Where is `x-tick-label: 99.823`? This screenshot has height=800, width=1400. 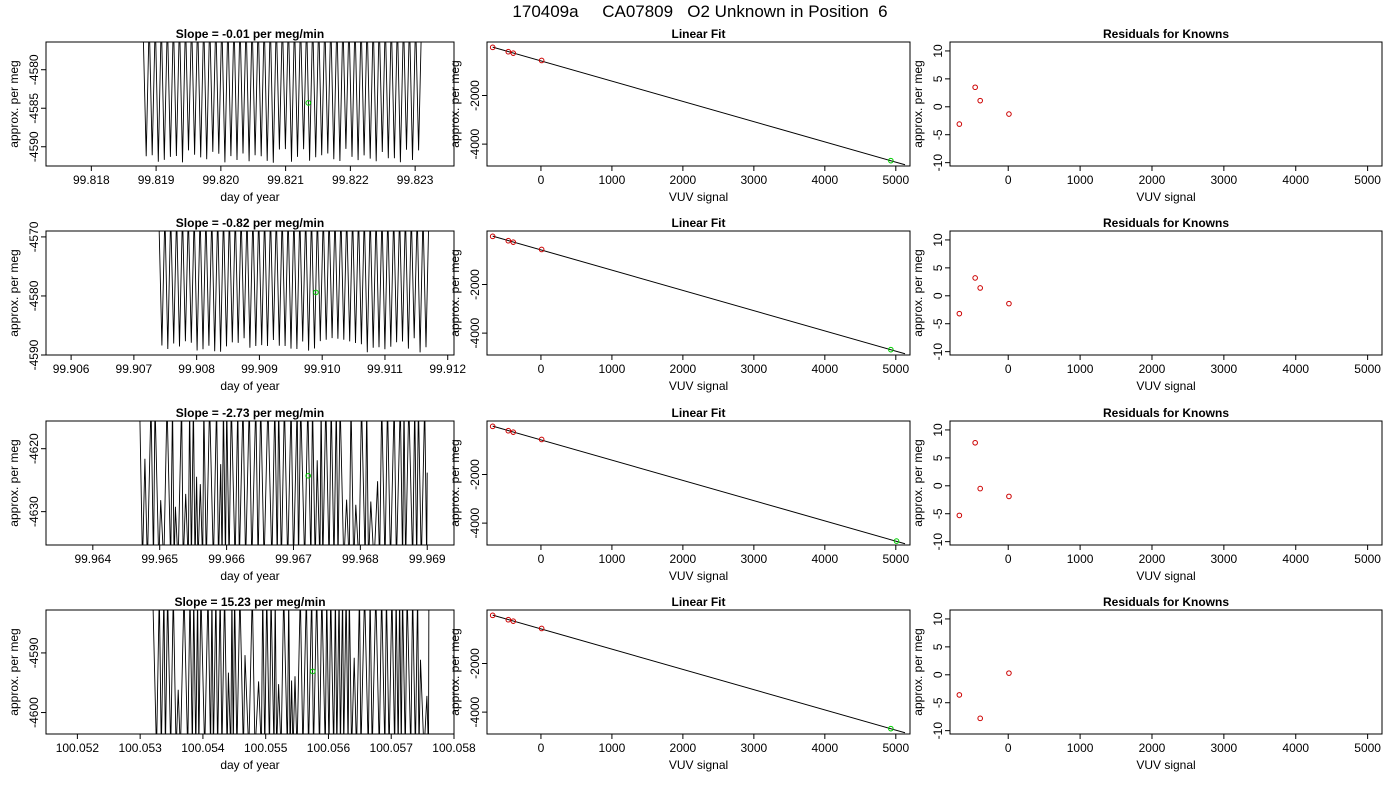
x-tick-label: 99.823 is located at coordinates (415, 180).